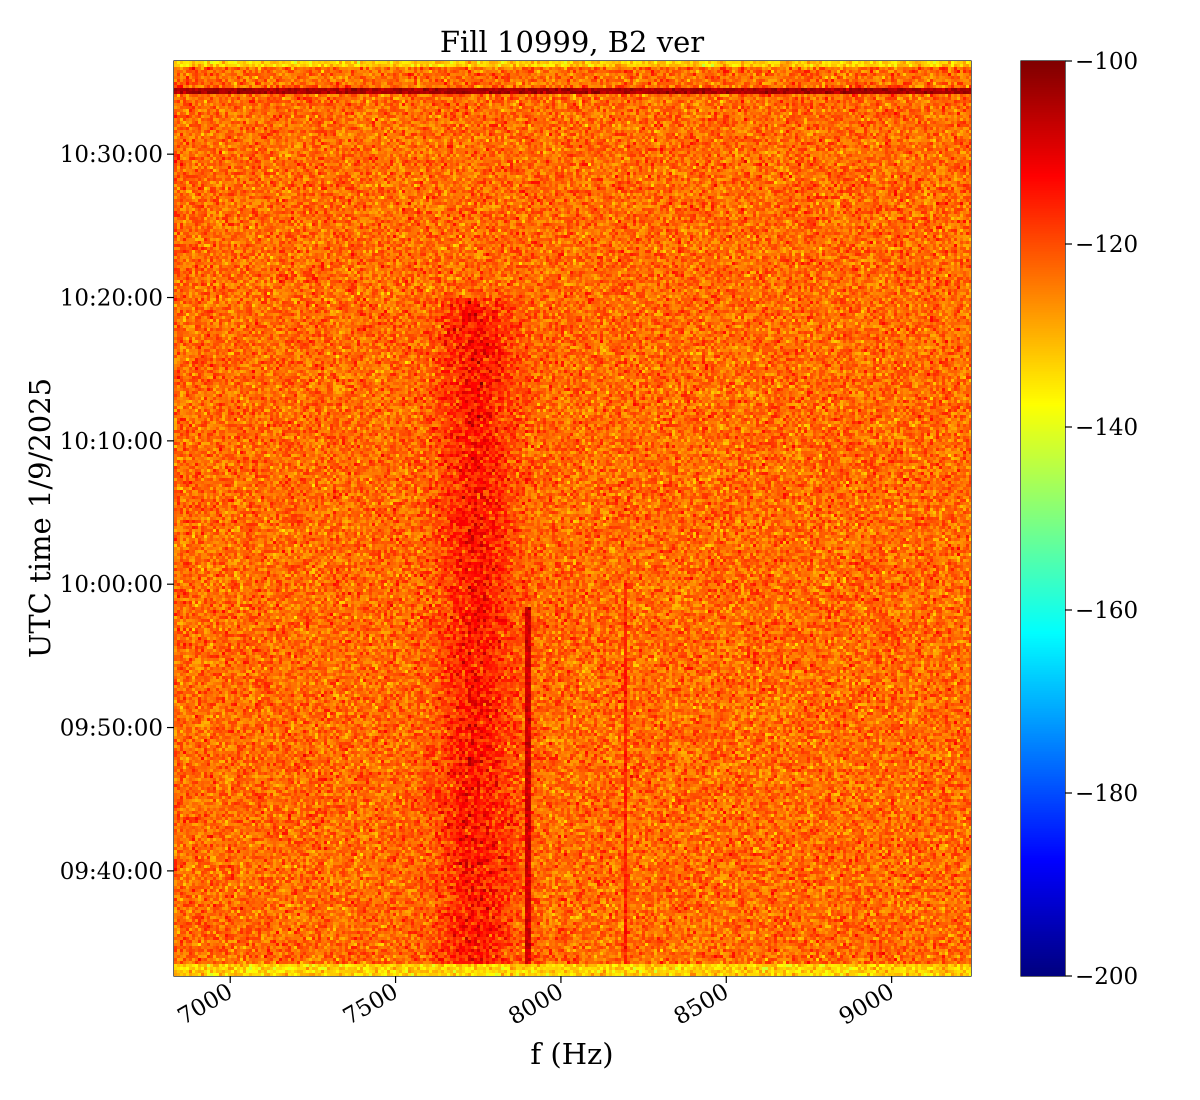  What do you see at coordinates (1106, 611) in the screenshot?
I see `colorbar-tick-label: −160` at bounding box center [1106, 611].